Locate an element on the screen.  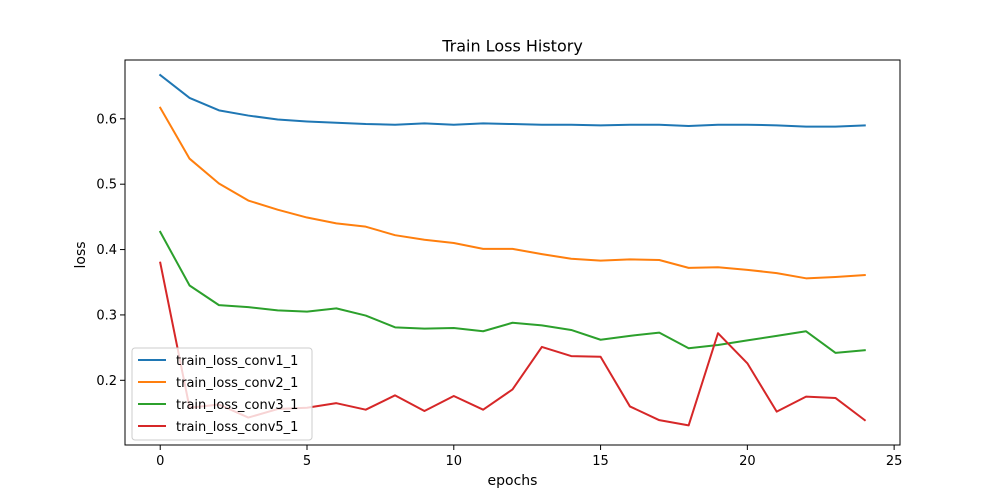
y-axis: 0.2 0.3 0.4 0.5 0.6 is located at coordinates (110, 250).